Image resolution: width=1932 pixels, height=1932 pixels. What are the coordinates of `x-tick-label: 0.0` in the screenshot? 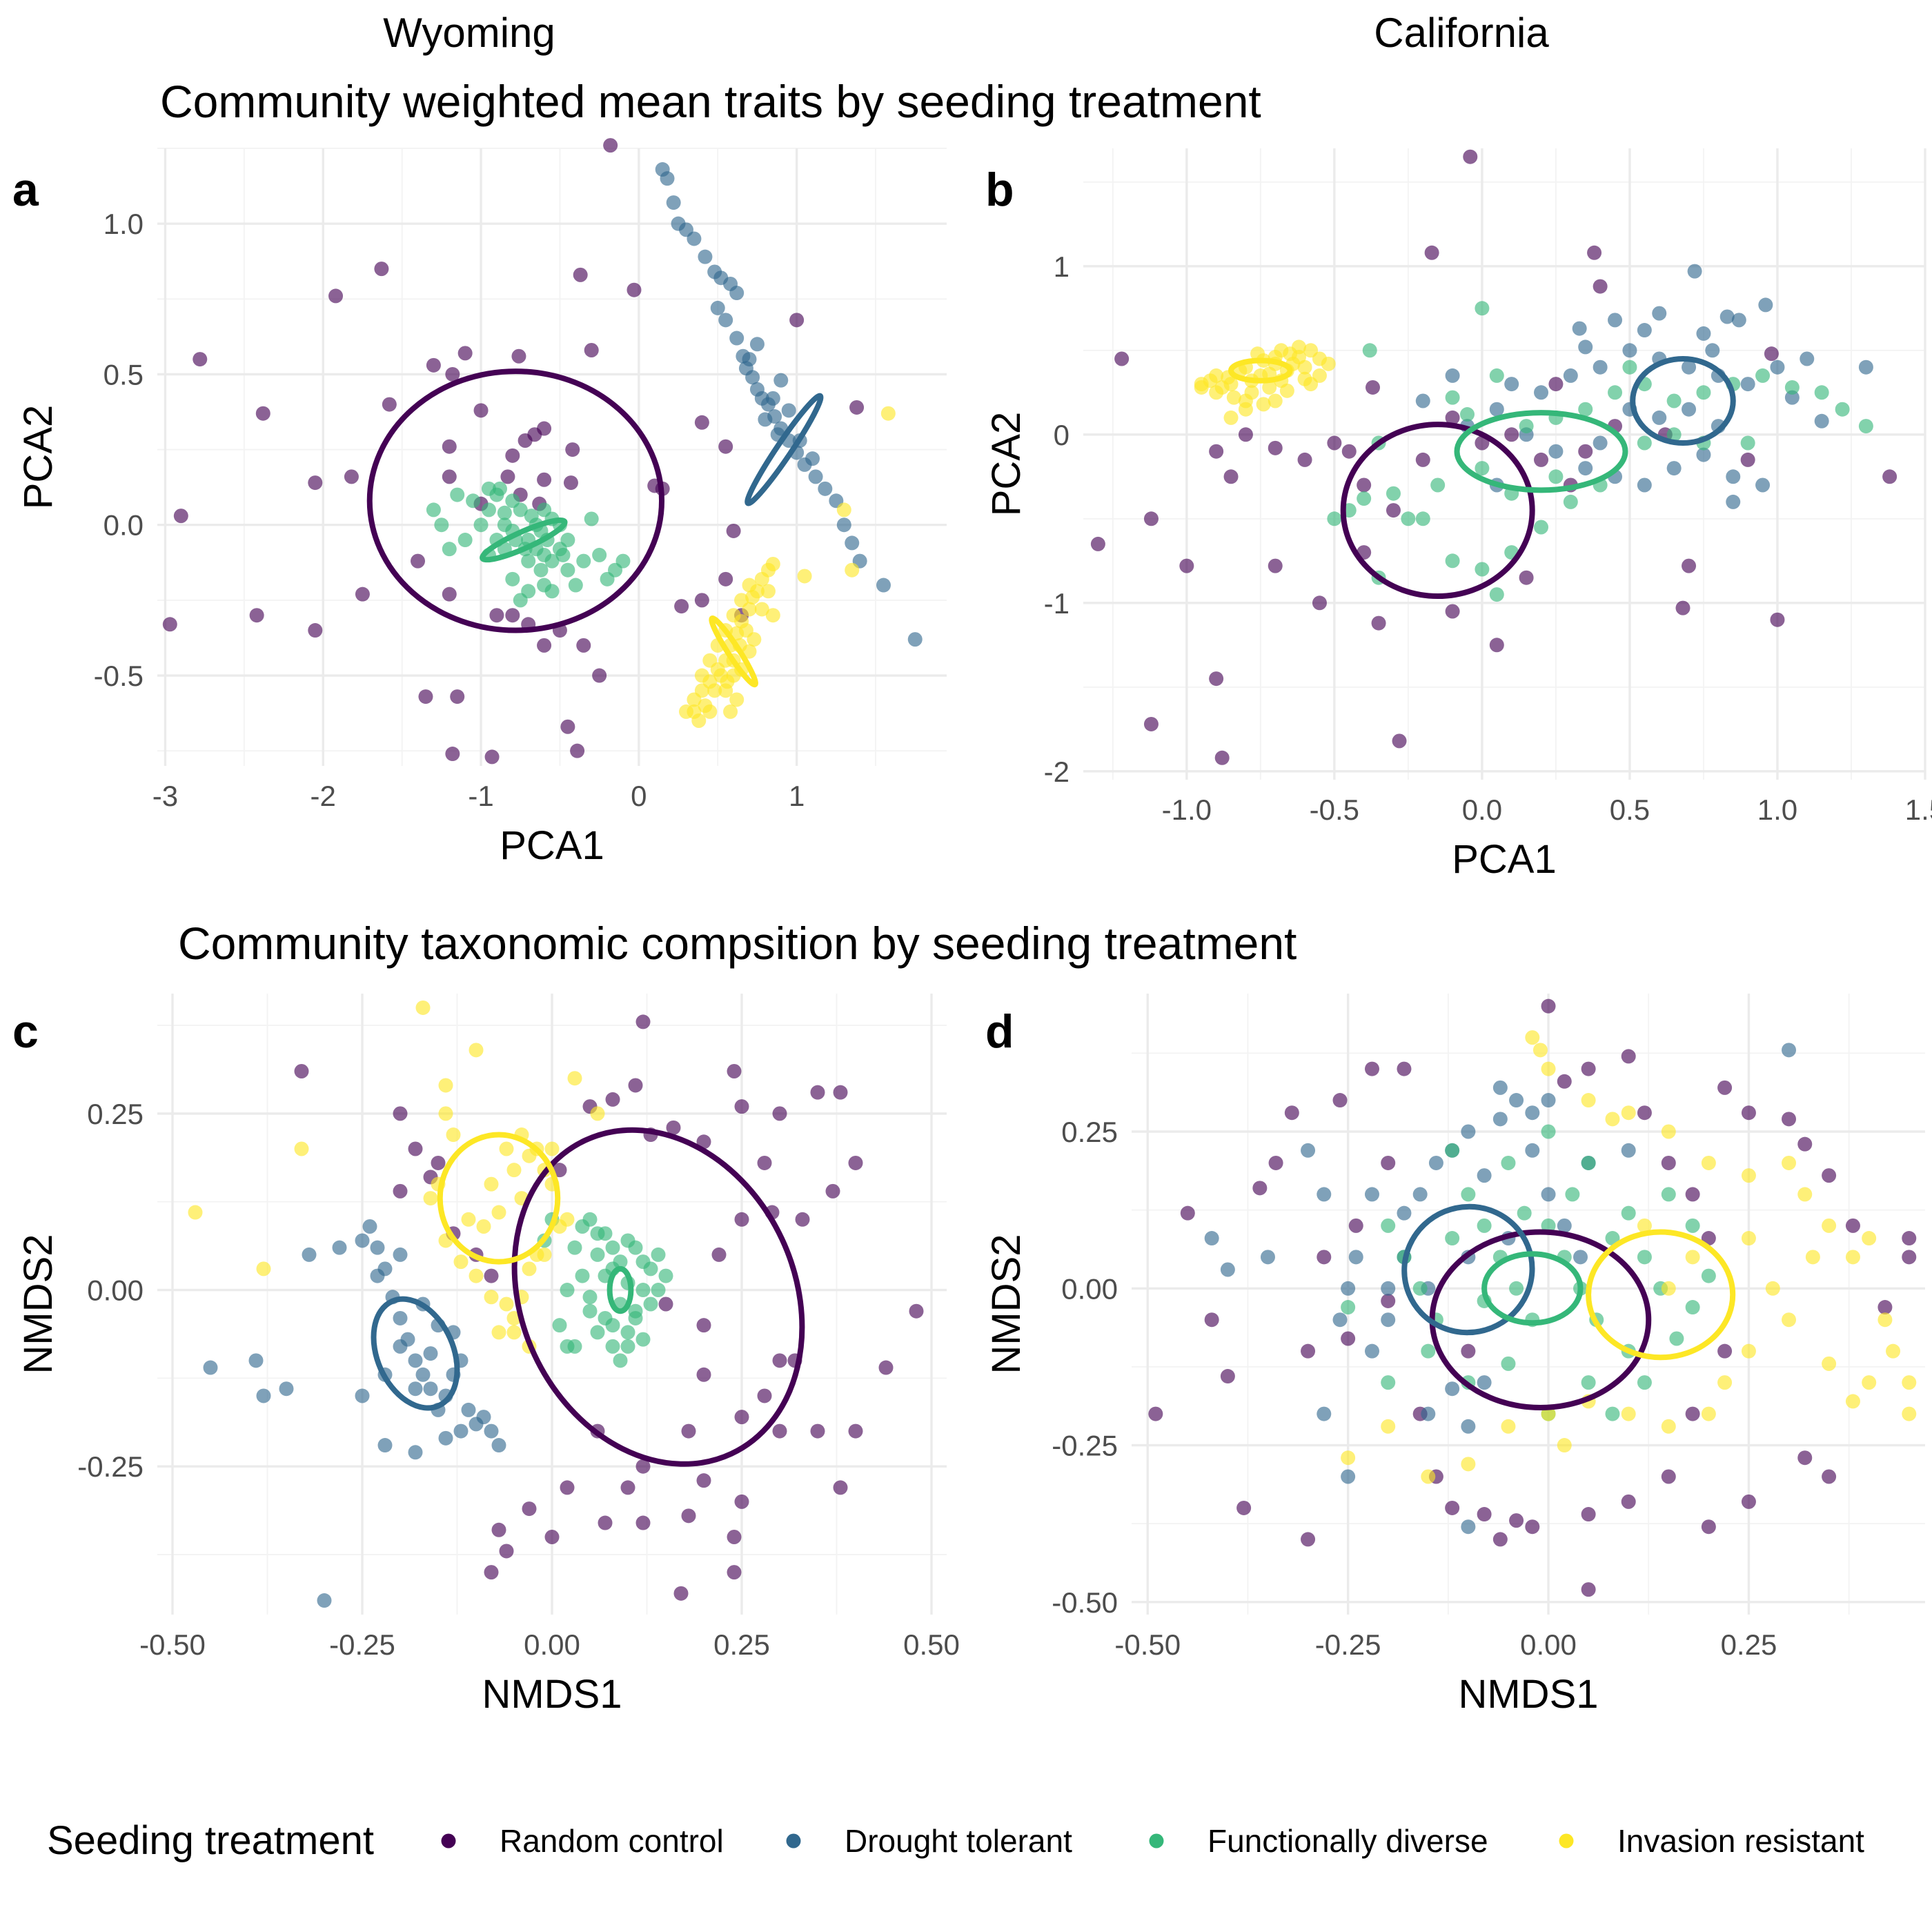 It's located at (1482, 809).